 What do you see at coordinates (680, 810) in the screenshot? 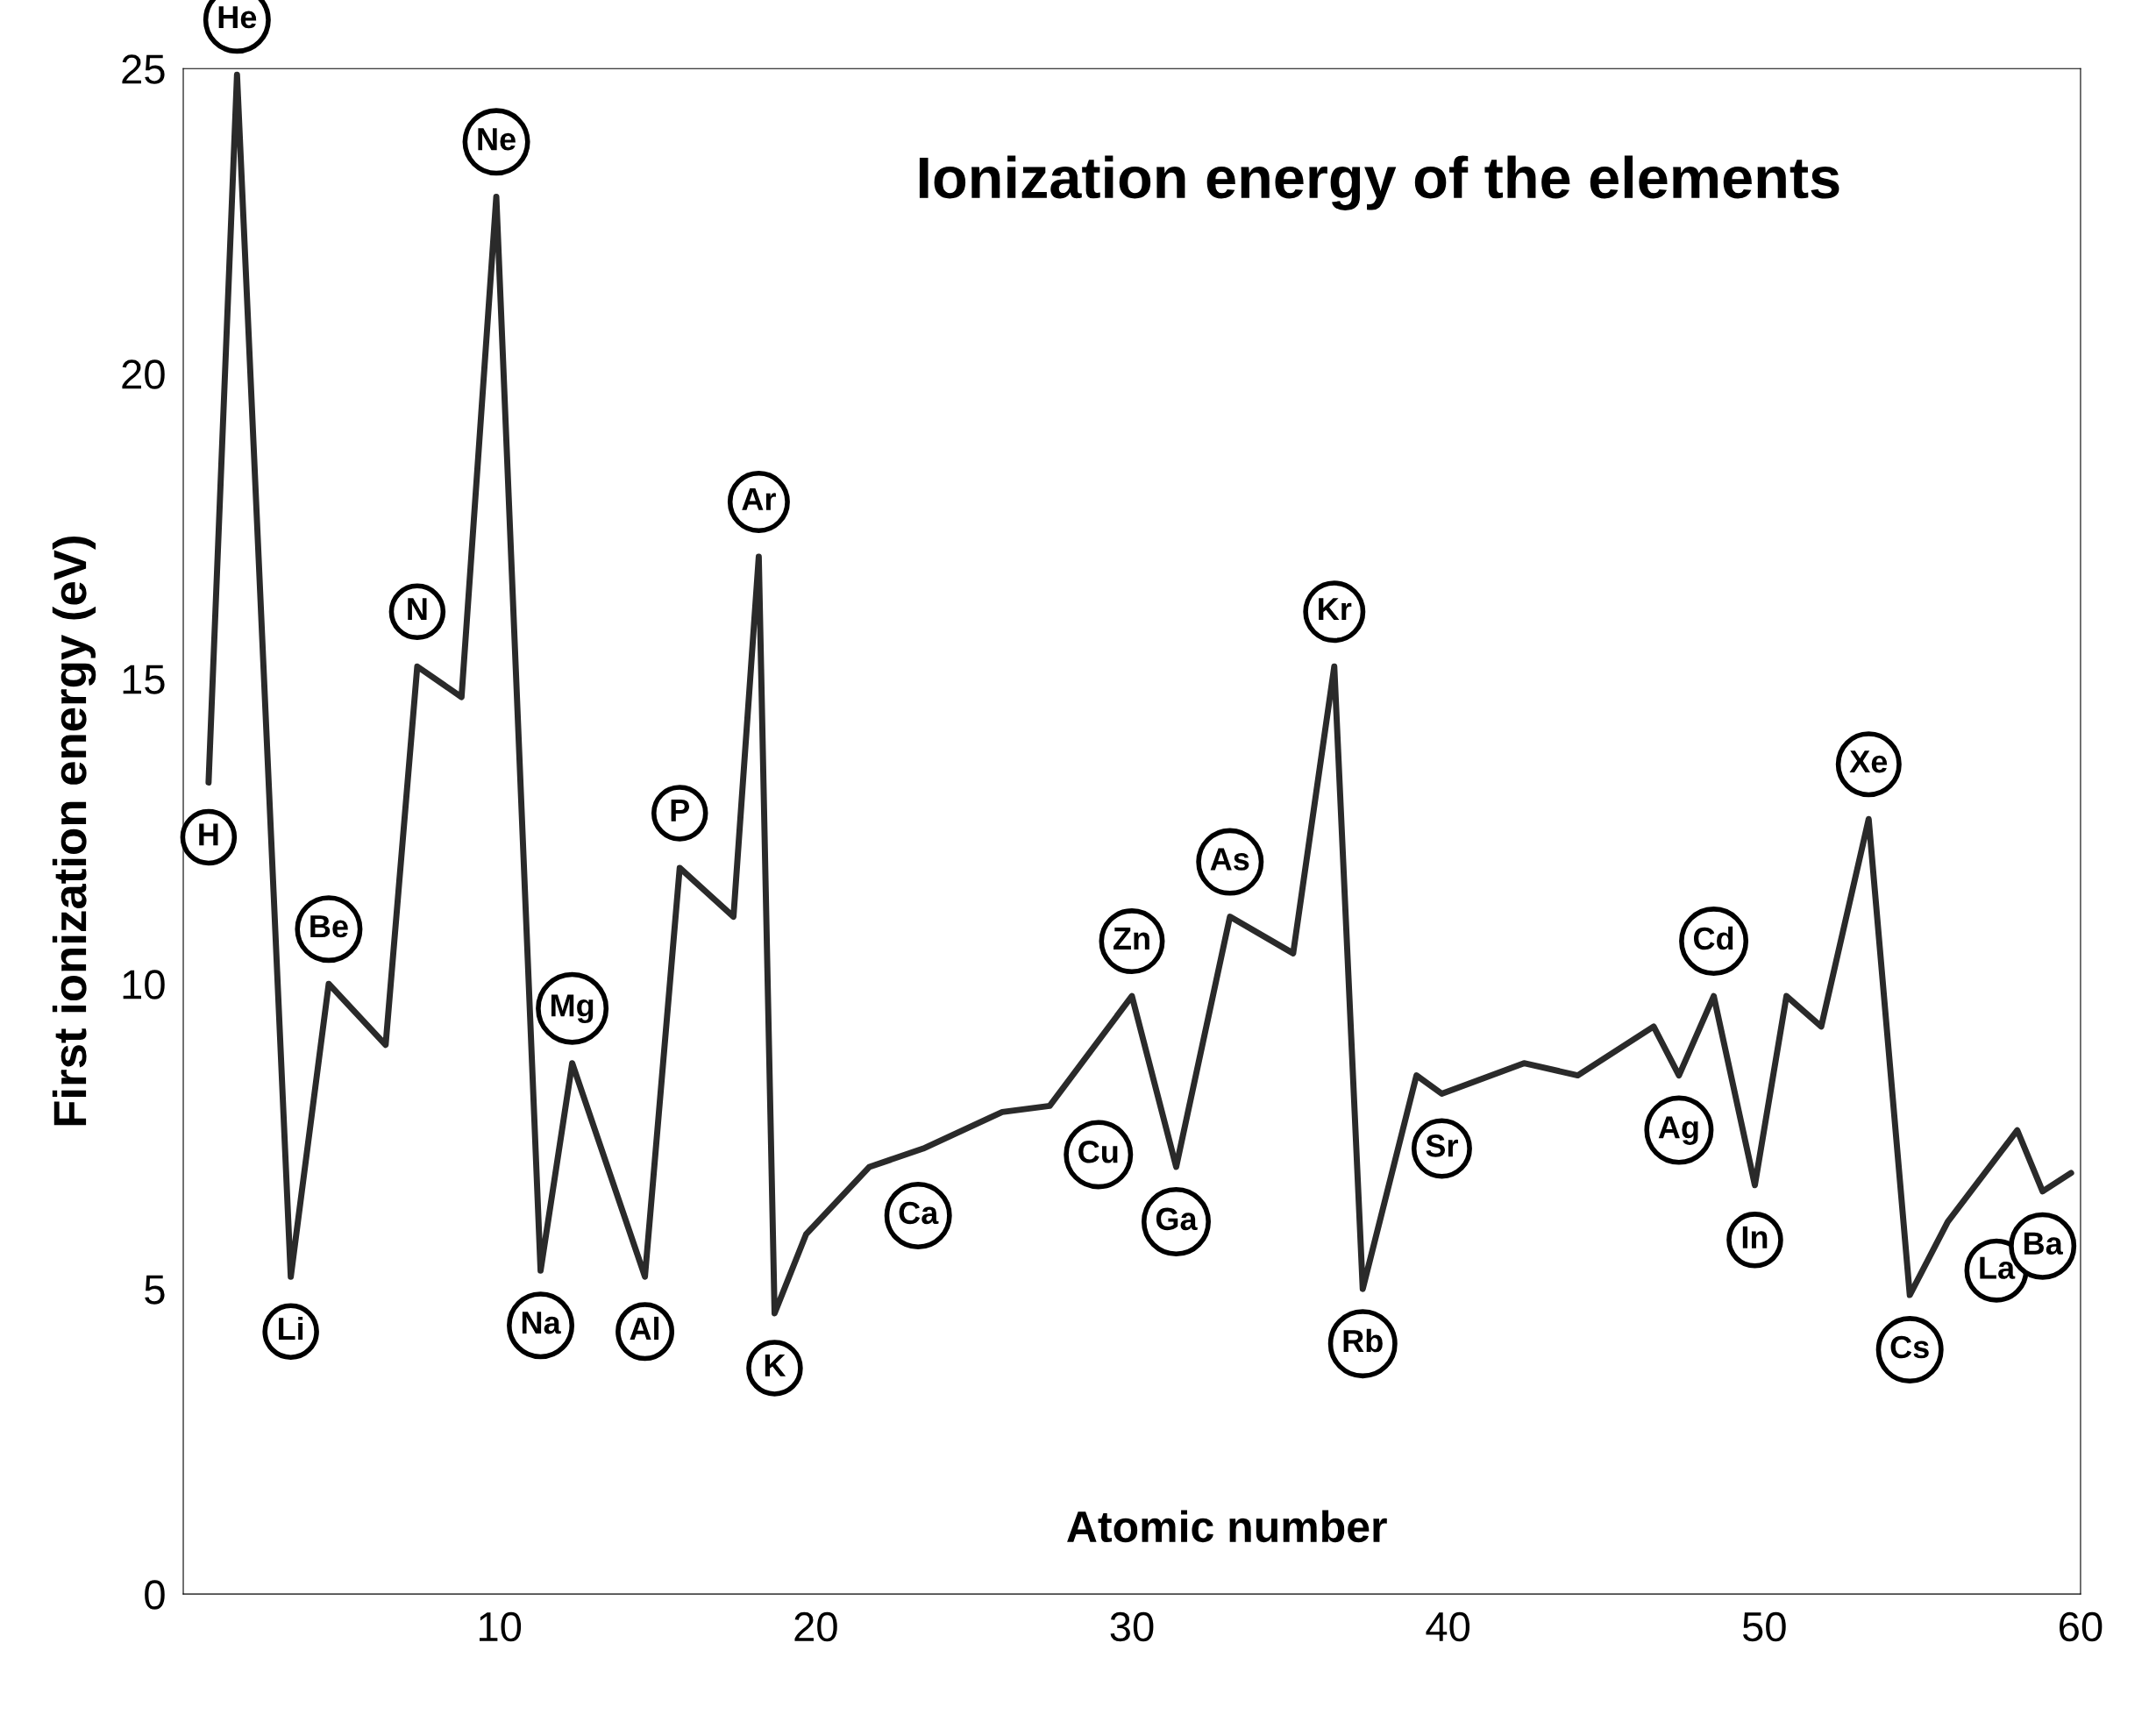
I see `annotation: P` at bounding box center [680, 810].